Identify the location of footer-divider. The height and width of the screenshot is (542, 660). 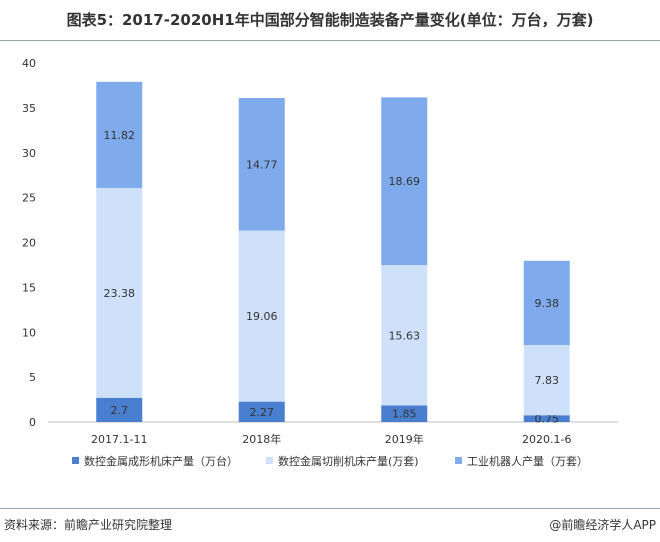
(330, 508).